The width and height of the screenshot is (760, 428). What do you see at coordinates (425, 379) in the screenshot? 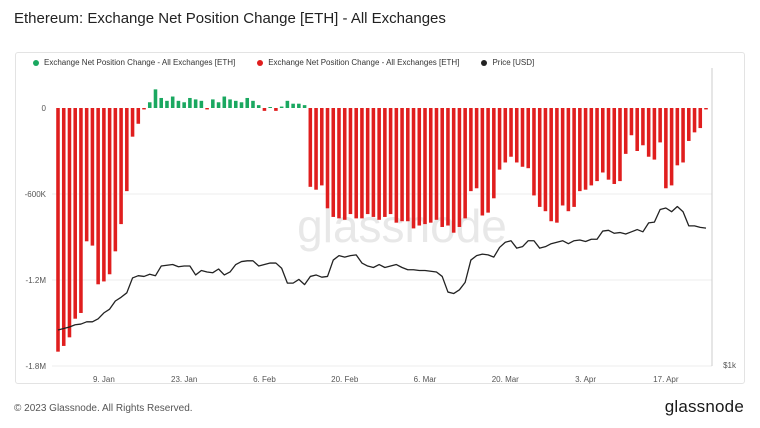
I see `x-axis-tick-label: 6. Mar` at bounding box center [425, 379].